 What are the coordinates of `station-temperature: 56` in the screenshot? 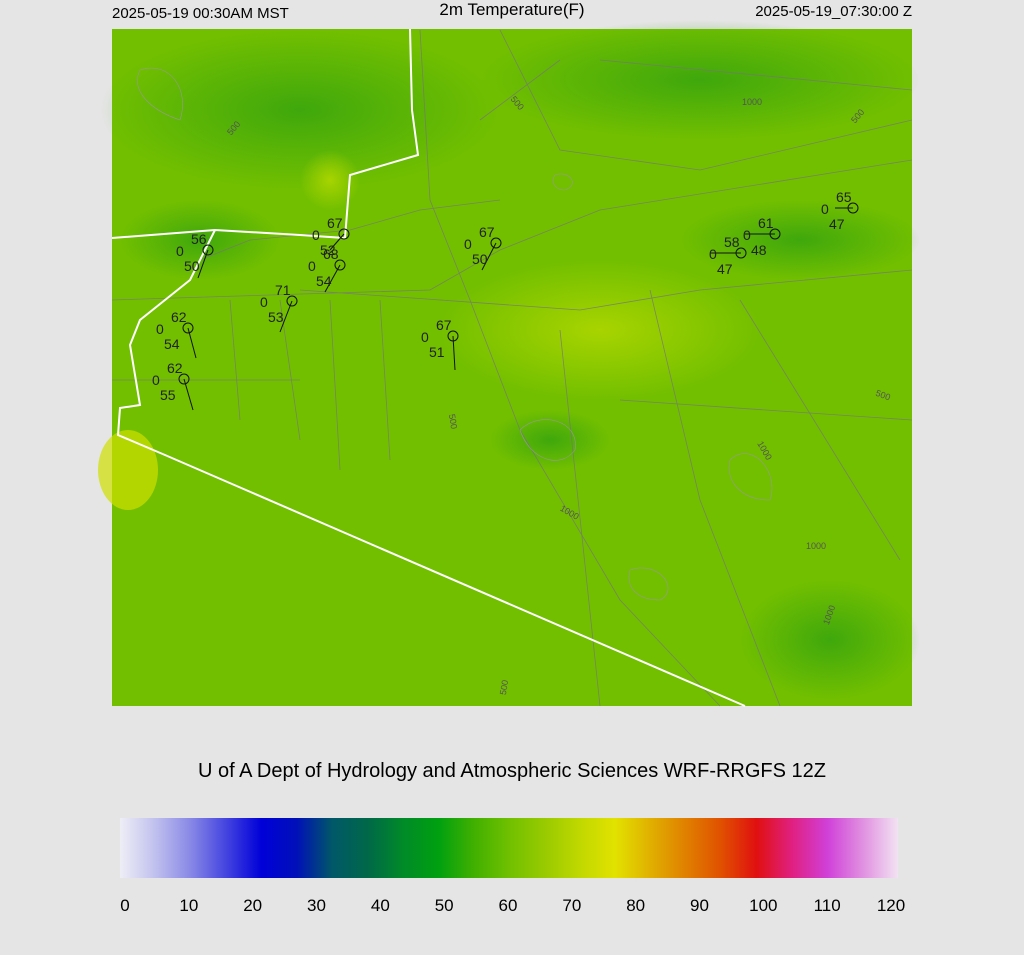 It's located at (199, 239).